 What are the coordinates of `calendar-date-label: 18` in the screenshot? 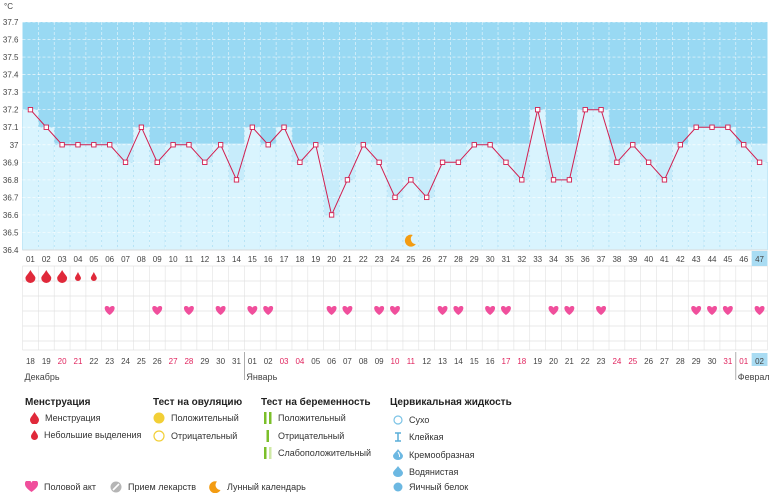 It's located at (521, 361).